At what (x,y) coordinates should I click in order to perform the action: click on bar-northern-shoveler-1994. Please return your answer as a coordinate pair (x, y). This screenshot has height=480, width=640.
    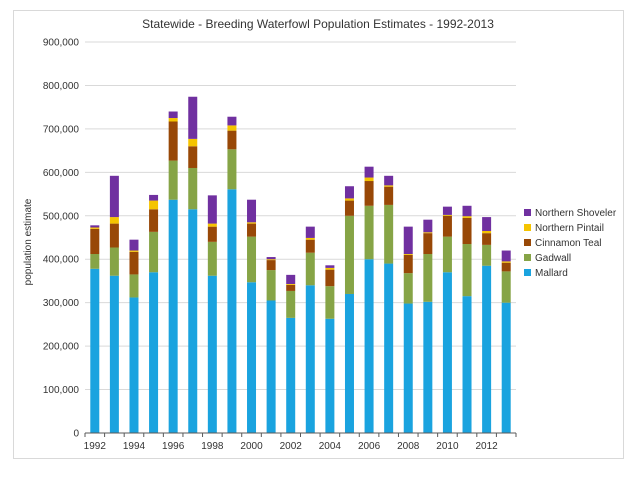
    Looking at the image, I should click on (134, 245).